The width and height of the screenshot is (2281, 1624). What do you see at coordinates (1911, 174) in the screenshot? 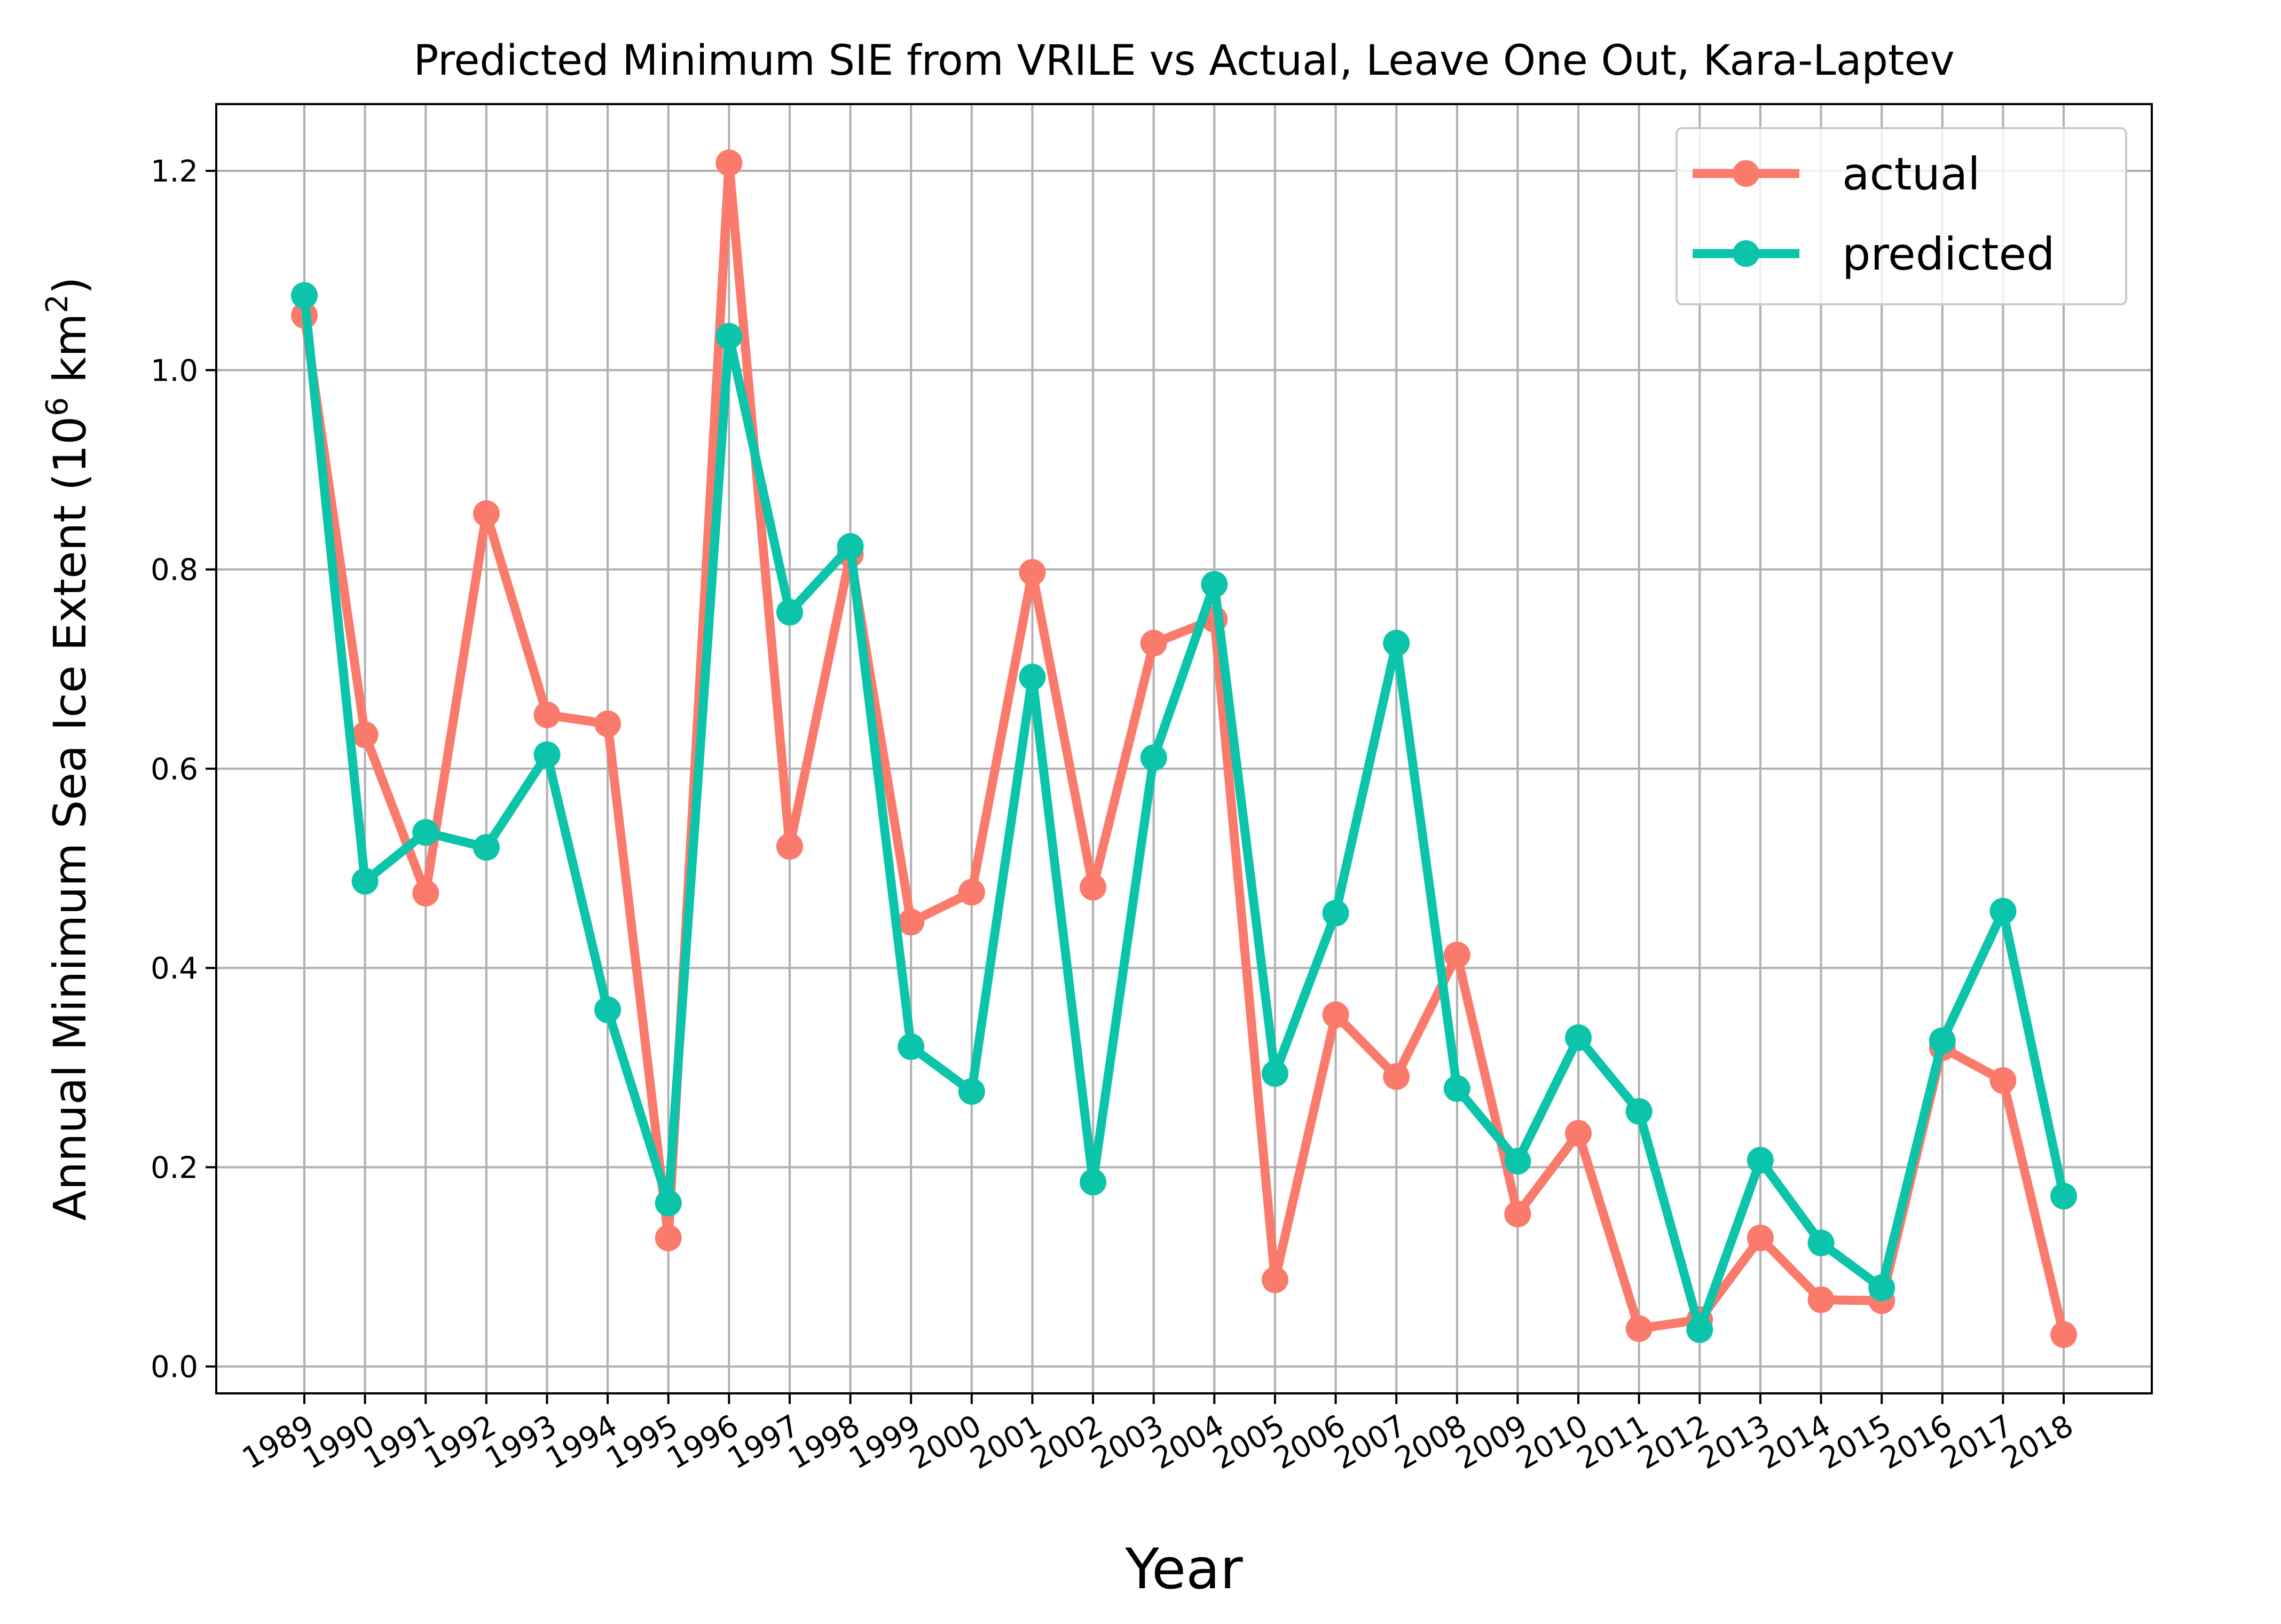
I see `legend-label: actual` at bounding box center [1911, 174].